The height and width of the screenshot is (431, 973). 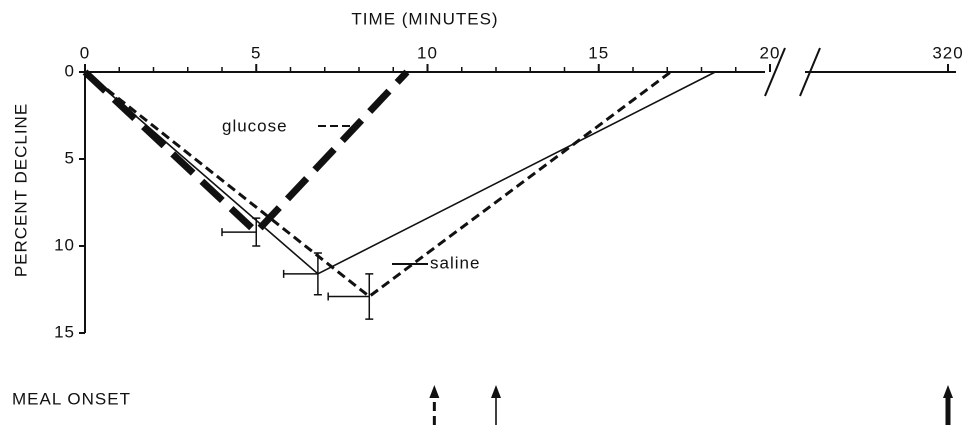 What do you see at coordinates (70, 157) in the screenshot?
I see `y-tick-label: 5` at bounding box center [70, 157].